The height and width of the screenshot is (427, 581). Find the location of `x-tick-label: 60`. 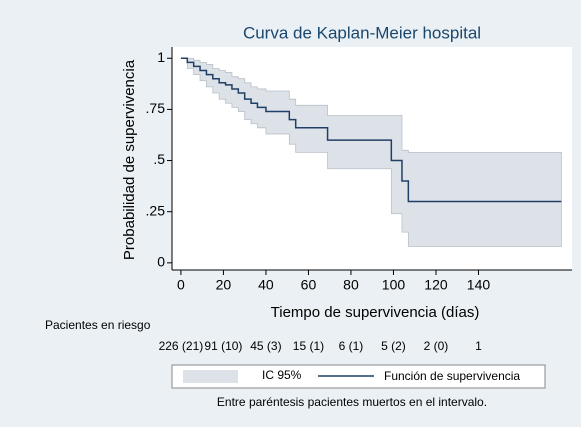

x-tick-label: 60 is located at coordinates (309, 285).